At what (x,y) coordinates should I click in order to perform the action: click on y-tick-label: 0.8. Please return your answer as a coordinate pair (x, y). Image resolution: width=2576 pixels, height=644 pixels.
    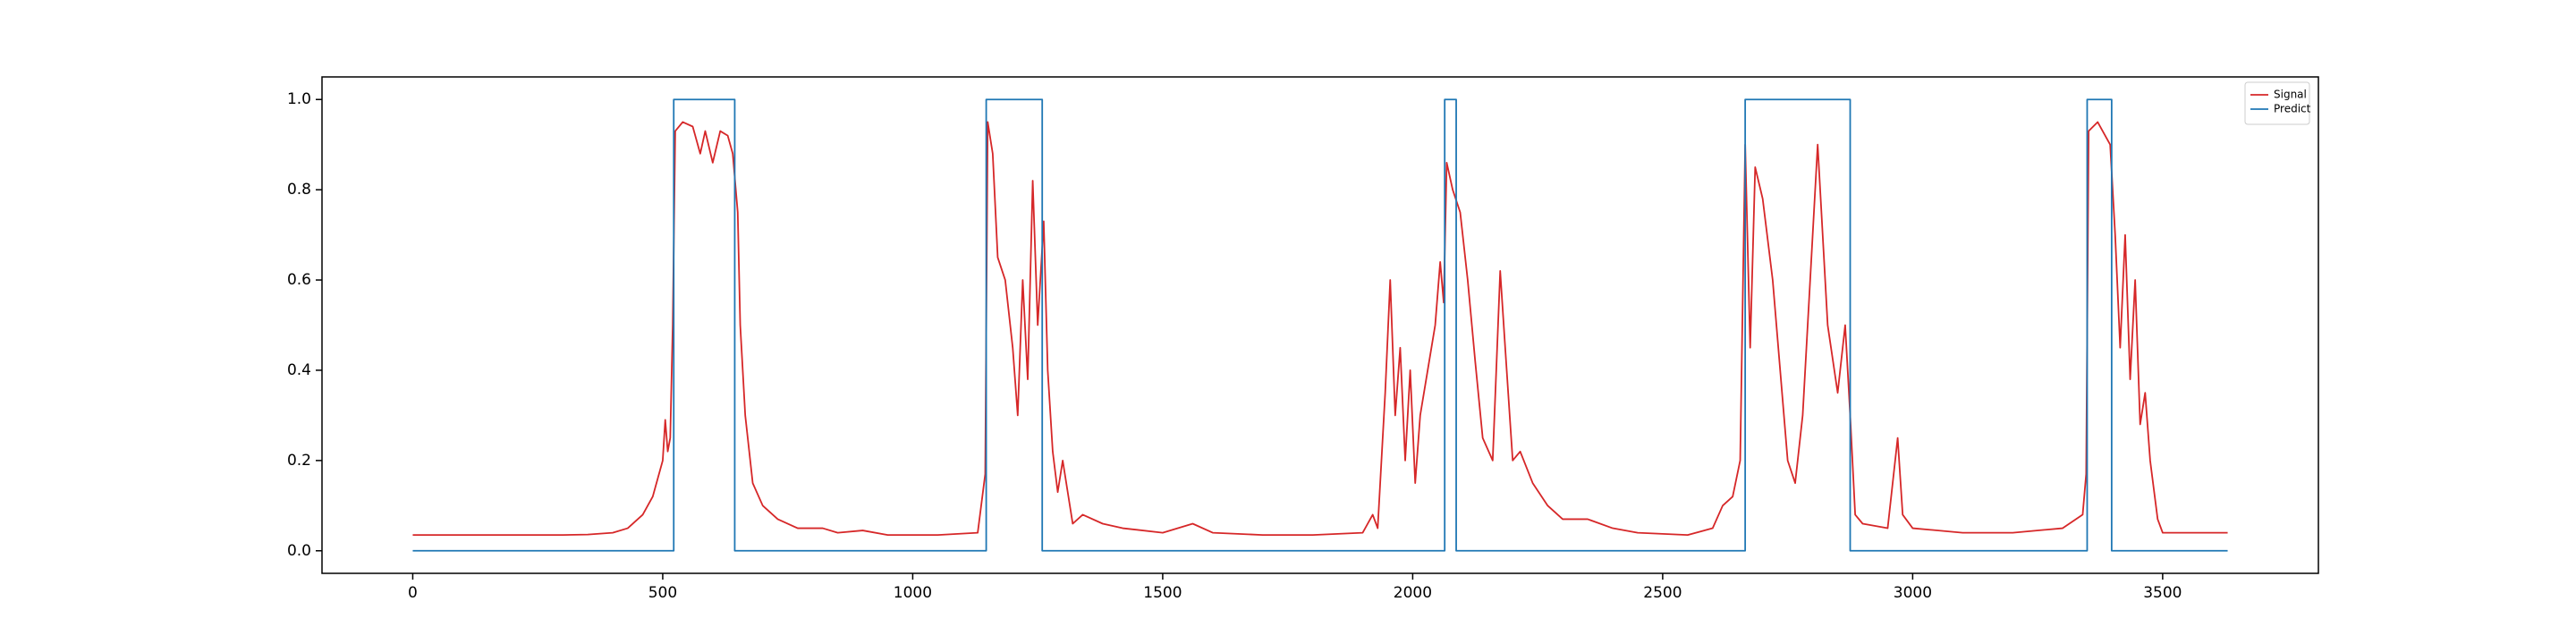
    Looking at the image, I should click on (299, 190).